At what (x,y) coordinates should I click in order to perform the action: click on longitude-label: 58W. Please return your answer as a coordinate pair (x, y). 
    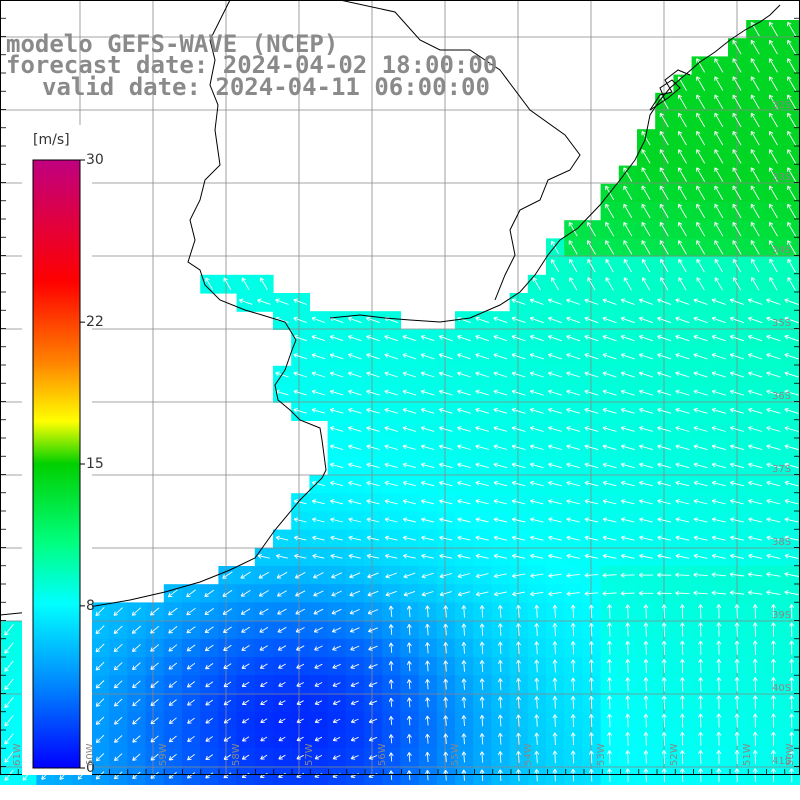
    Looking at the image, I should click on (236, 754).